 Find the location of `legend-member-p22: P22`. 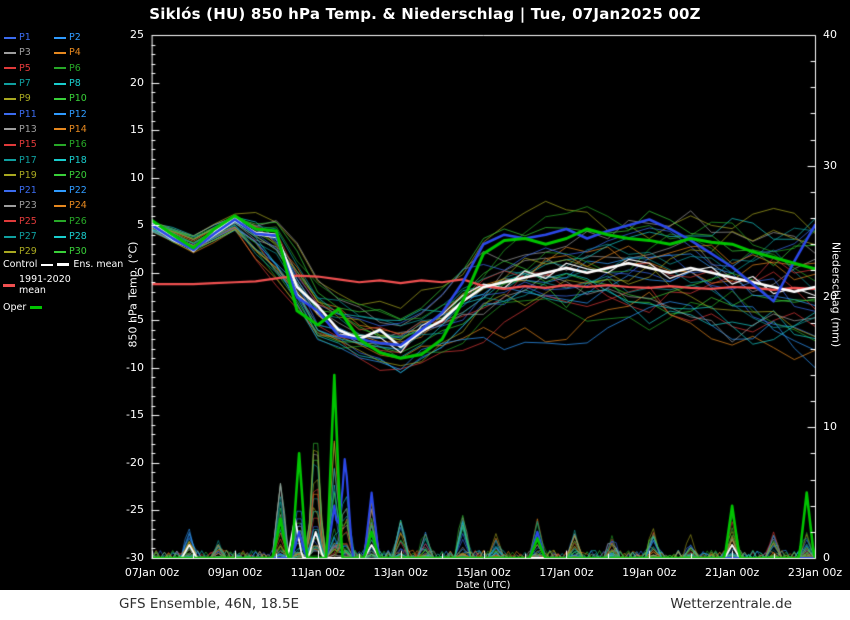

legend-member-p22: P22 is located at coordinates (79, 190).